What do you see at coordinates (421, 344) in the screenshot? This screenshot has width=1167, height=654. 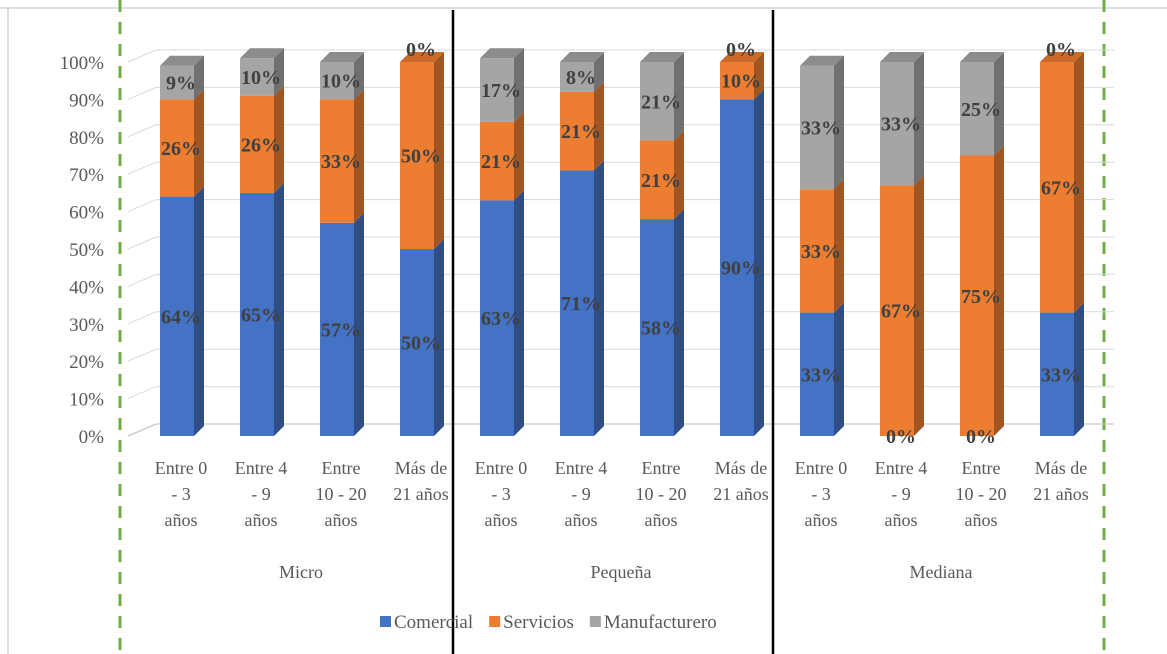 I see `data-label: 50%` at bounding box center [421, 344].